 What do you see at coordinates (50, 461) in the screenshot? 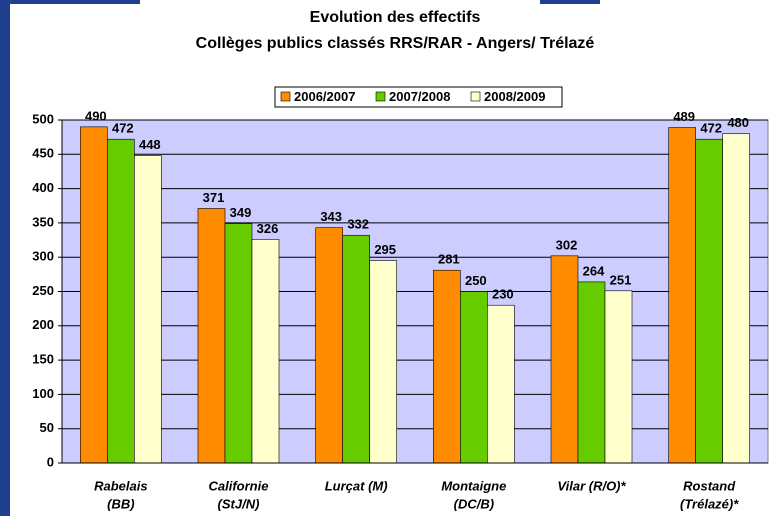
I see `y-tick-label: 0` at bounding box center [50, 461].